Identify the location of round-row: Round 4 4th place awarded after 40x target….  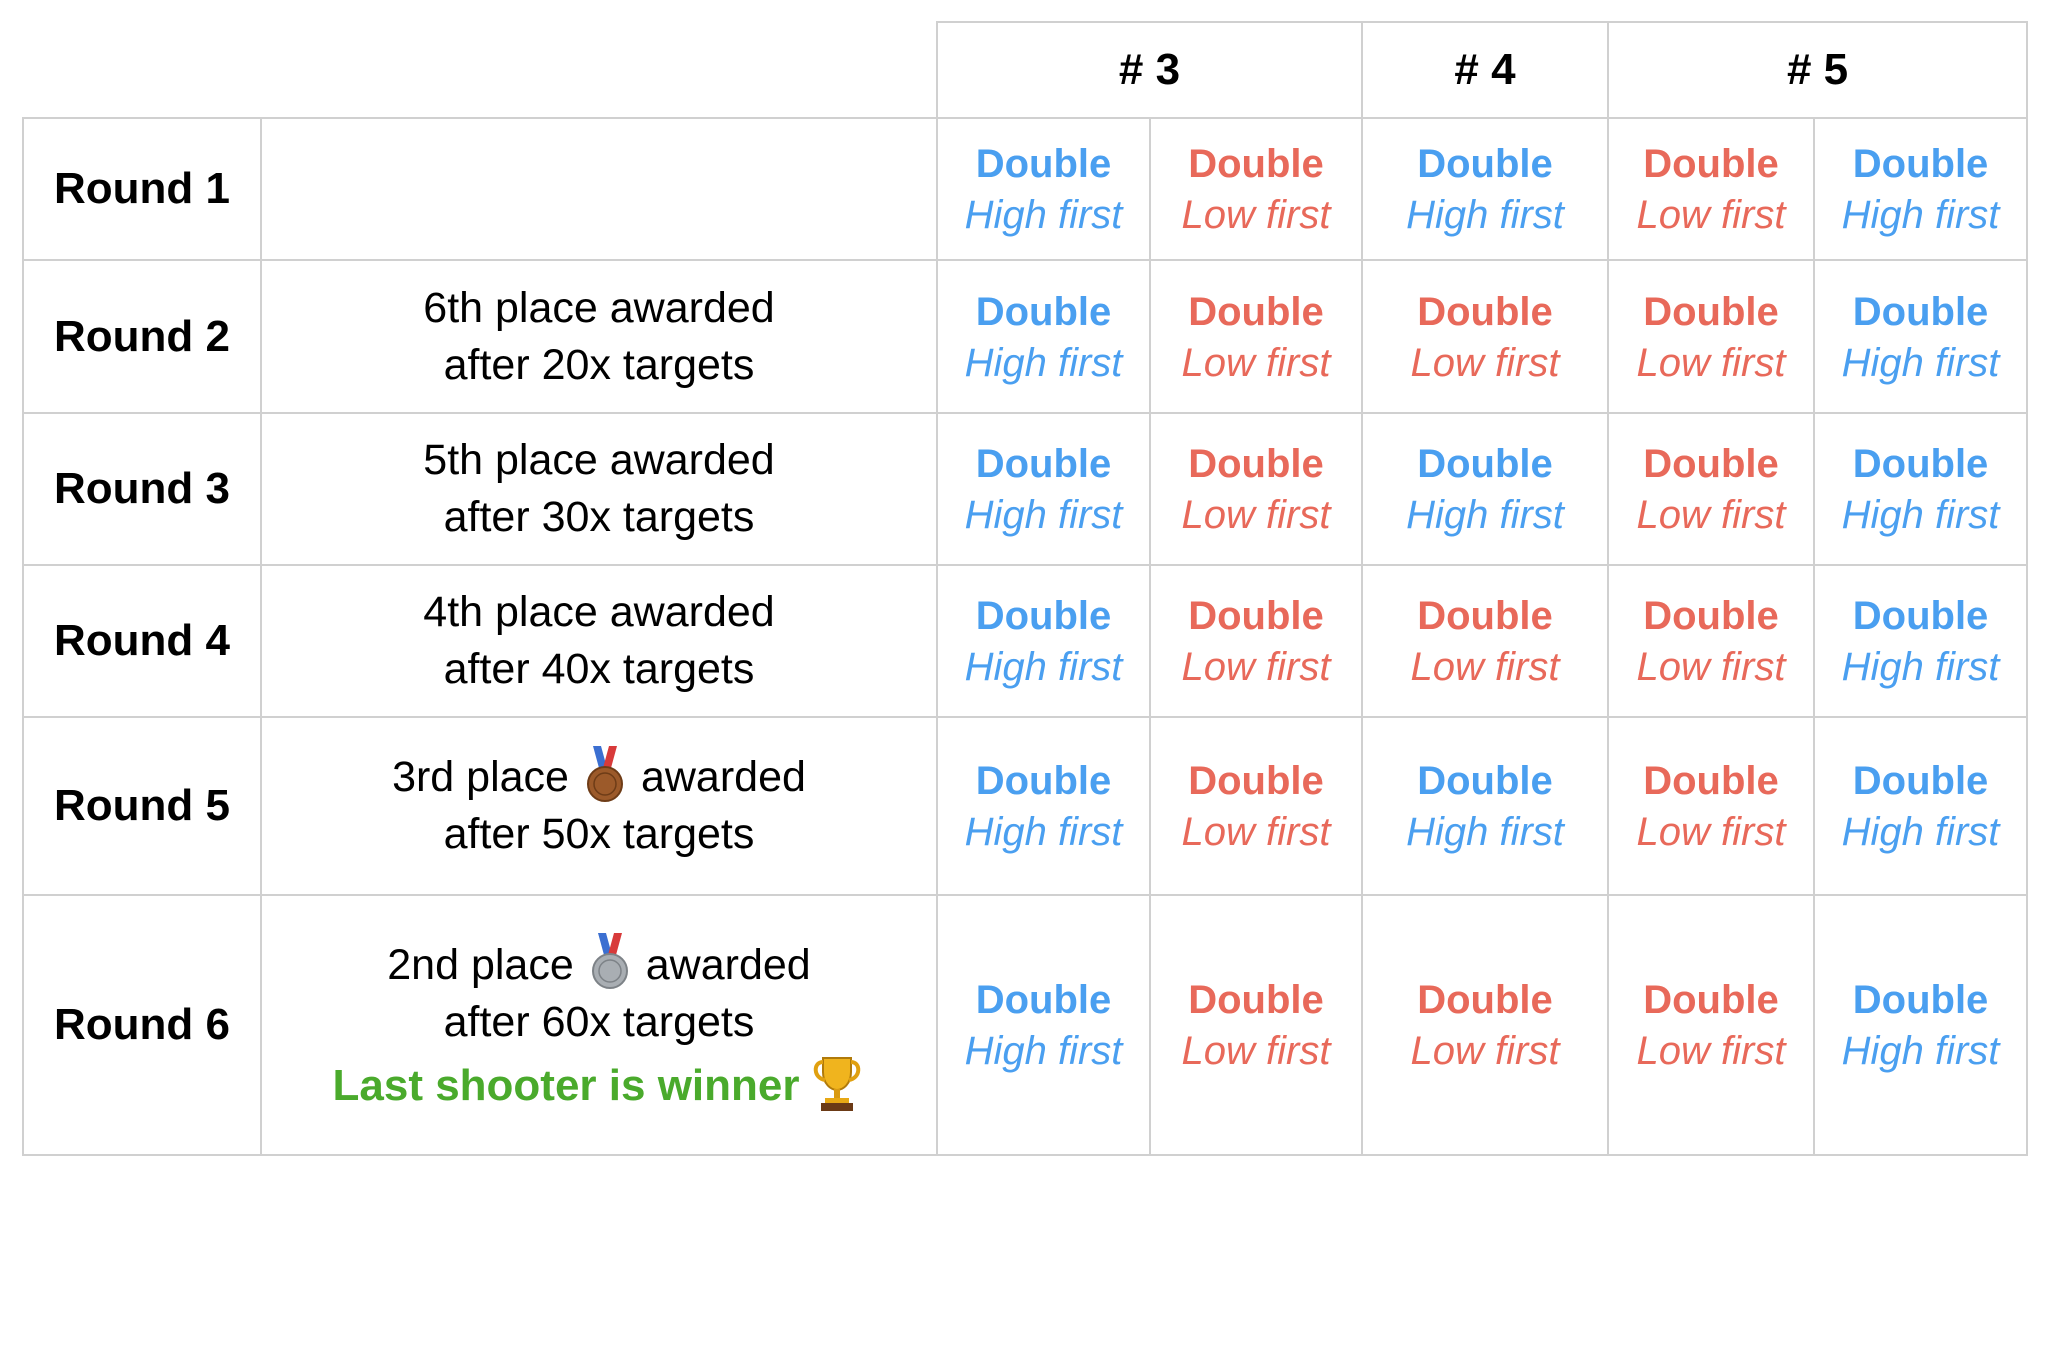
(1025, 641).